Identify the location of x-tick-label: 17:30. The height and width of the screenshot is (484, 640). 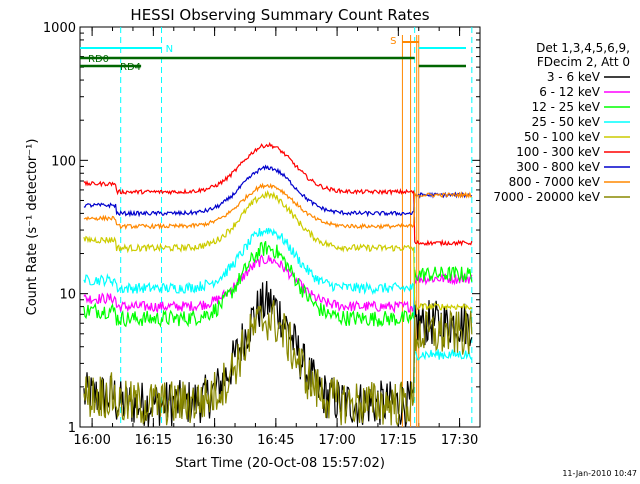
(459, 440).